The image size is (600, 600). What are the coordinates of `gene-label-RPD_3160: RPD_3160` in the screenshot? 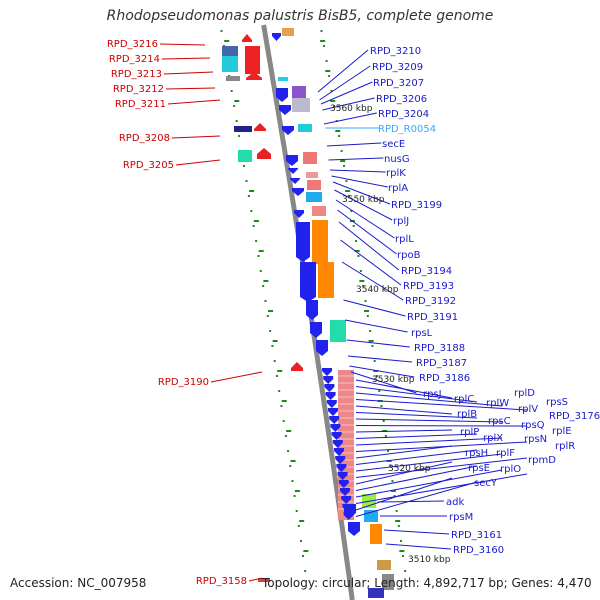 It's located at (478, 550).